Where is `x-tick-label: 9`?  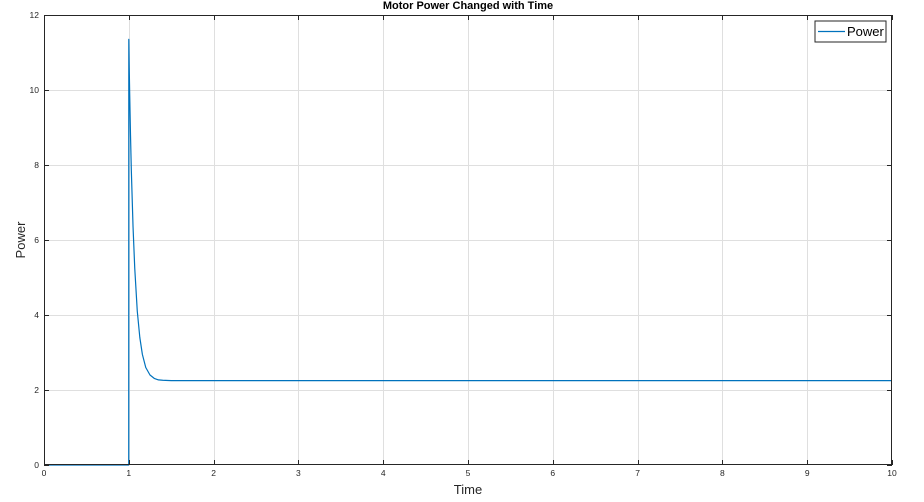
x-tick-label: 9 is located at coordinates (807, 473).